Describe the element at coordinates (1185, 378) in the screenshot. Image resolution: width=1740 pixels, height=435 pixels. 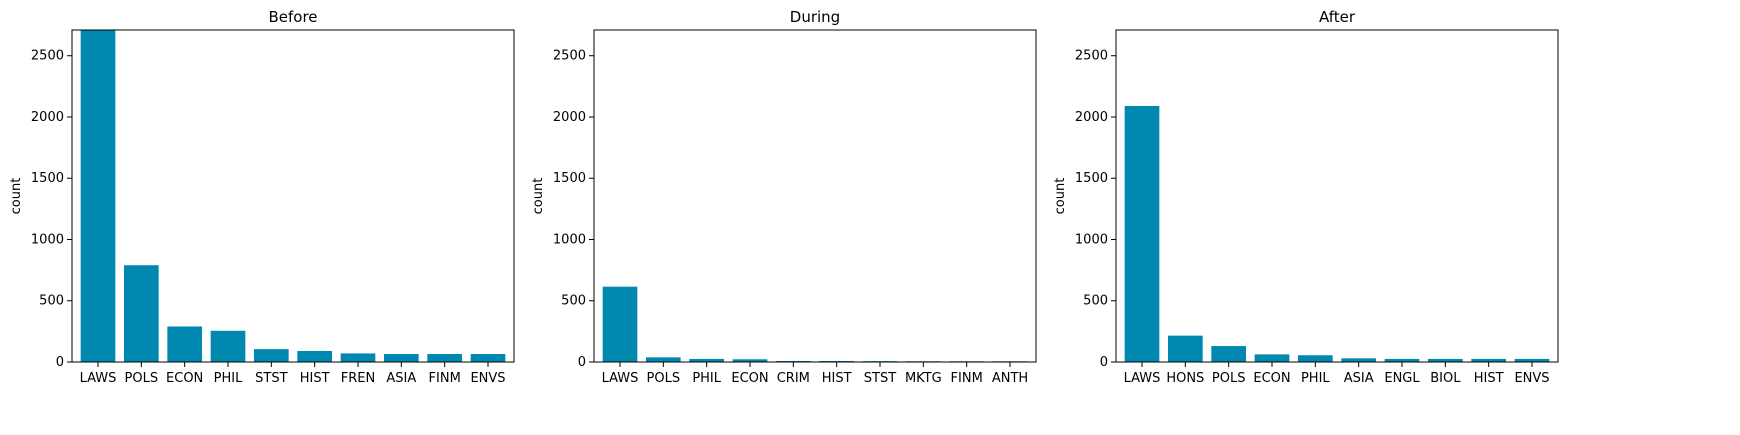
I see `x-tick-label: HONS` at that location.